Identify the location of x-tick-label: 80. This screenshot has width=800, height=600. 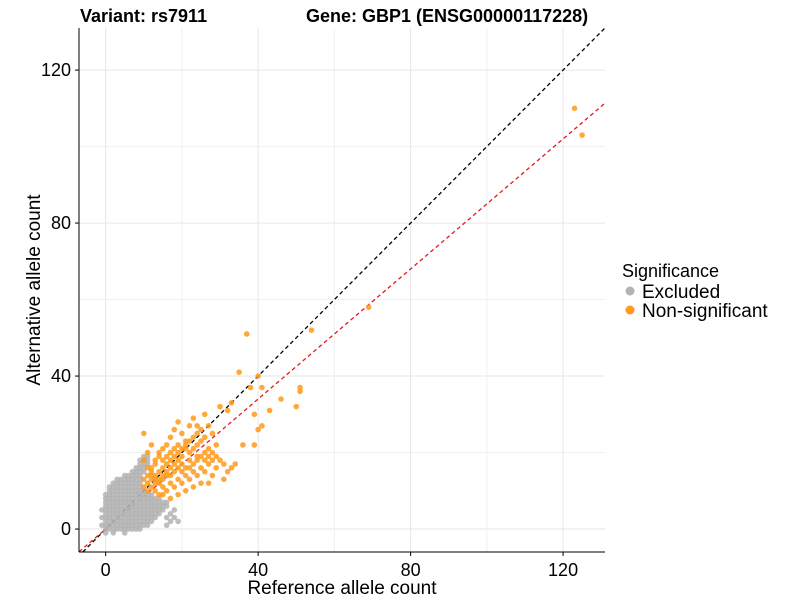
(411, 570).